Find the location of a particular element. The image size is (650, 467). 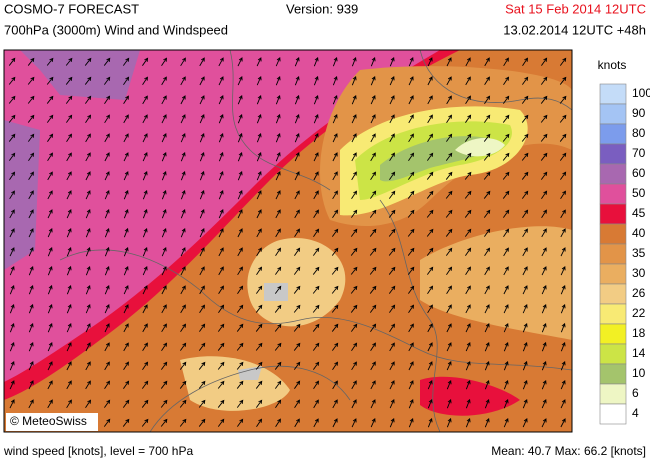

legend-label: 6 is located at coordinates (635, 393).